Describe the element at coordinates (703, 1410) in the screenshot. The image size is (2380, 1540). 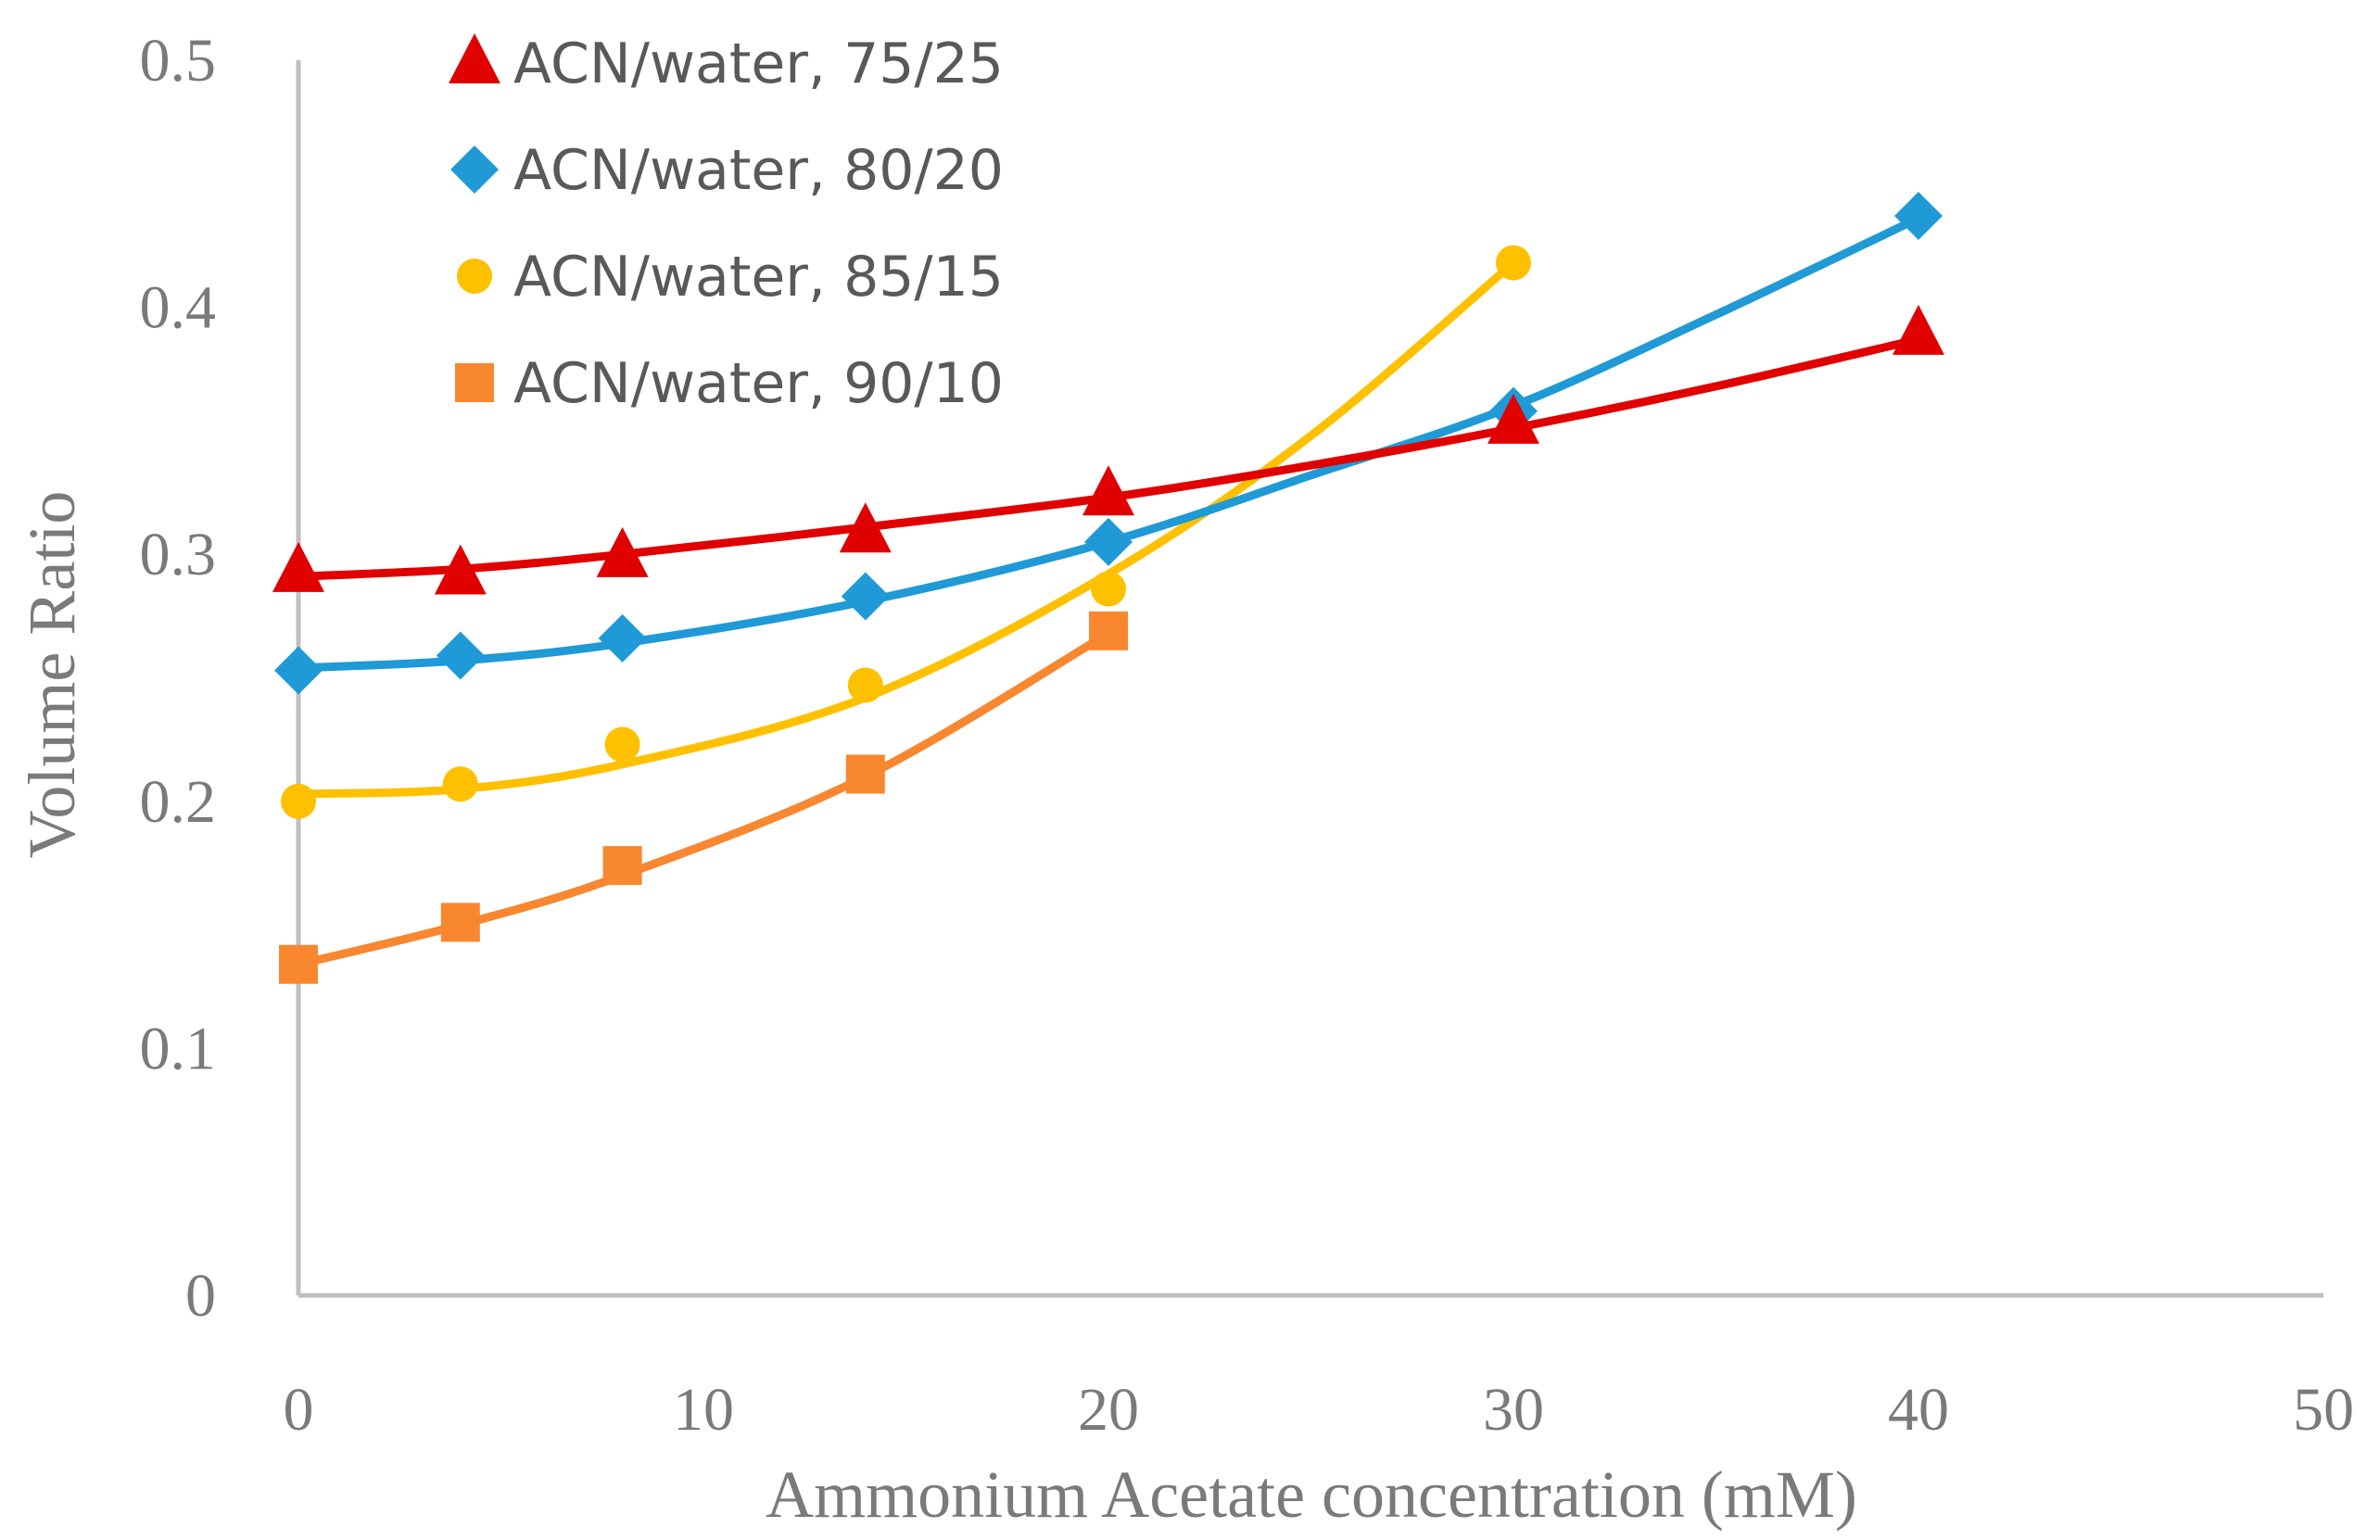
I see `x-tick-label: 10` at that location.